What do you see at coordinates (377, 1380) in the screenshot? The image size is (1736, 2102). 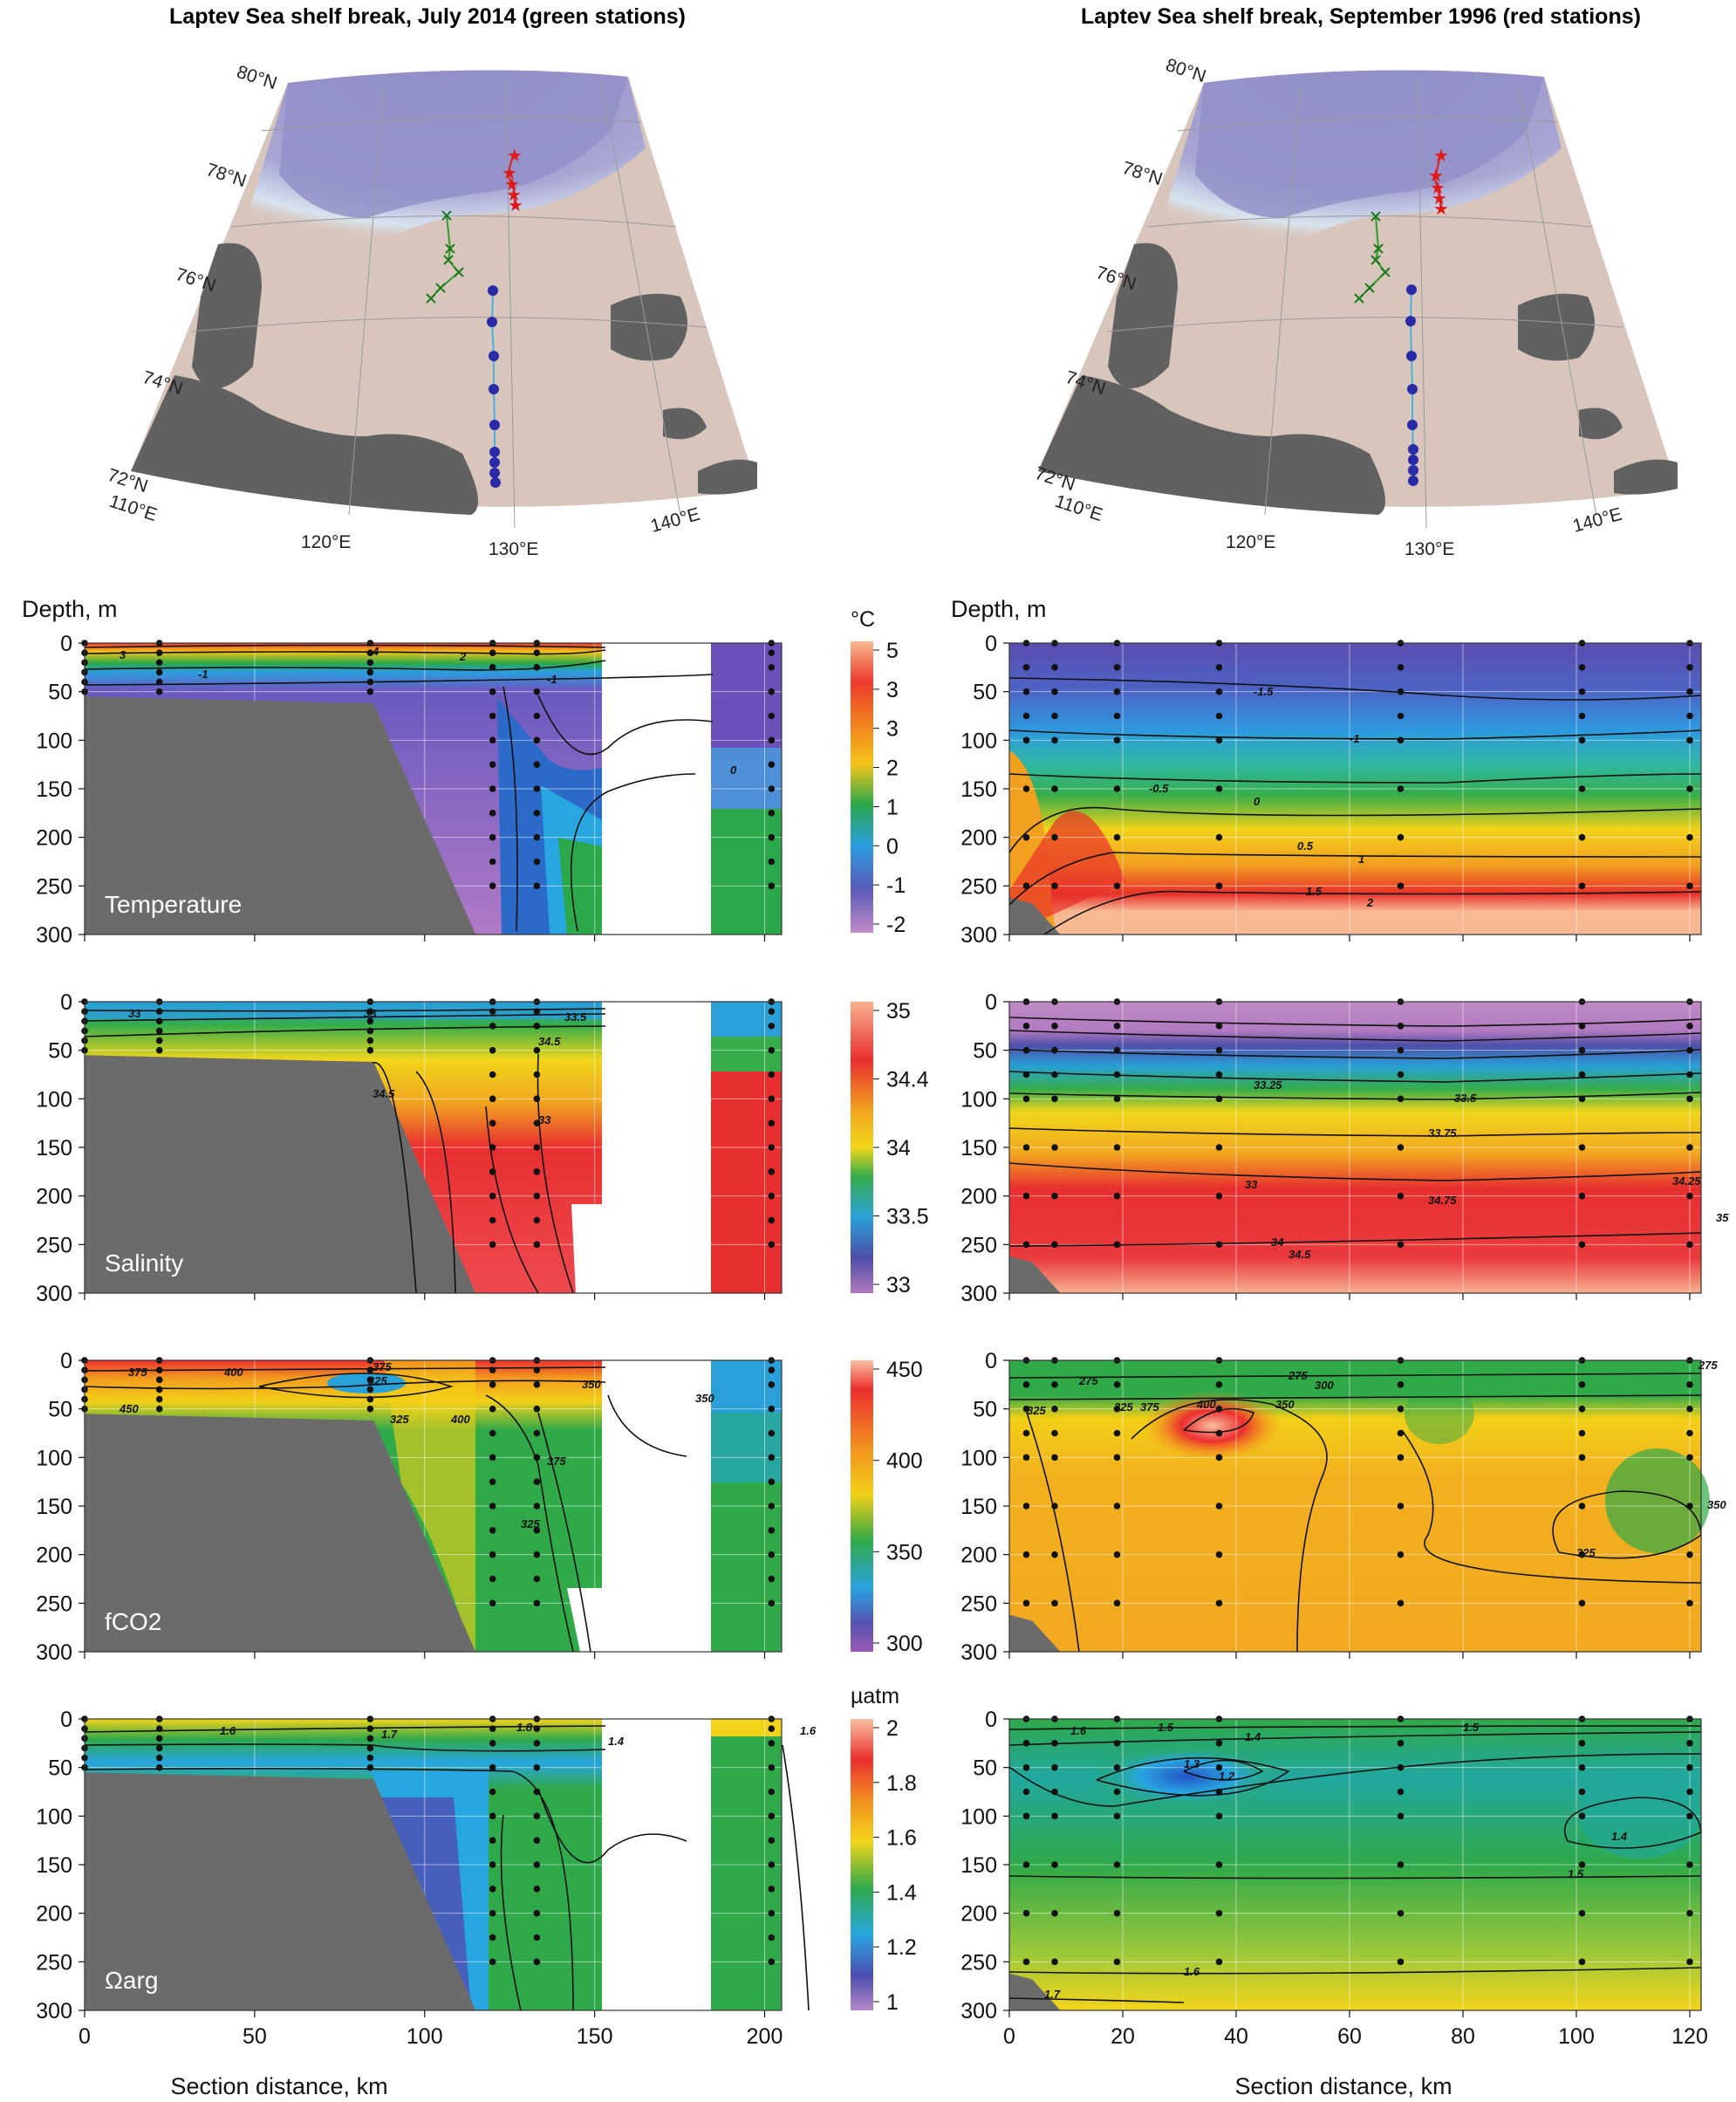 I see `contour-label: 325` at bounding box center [377, 1380].